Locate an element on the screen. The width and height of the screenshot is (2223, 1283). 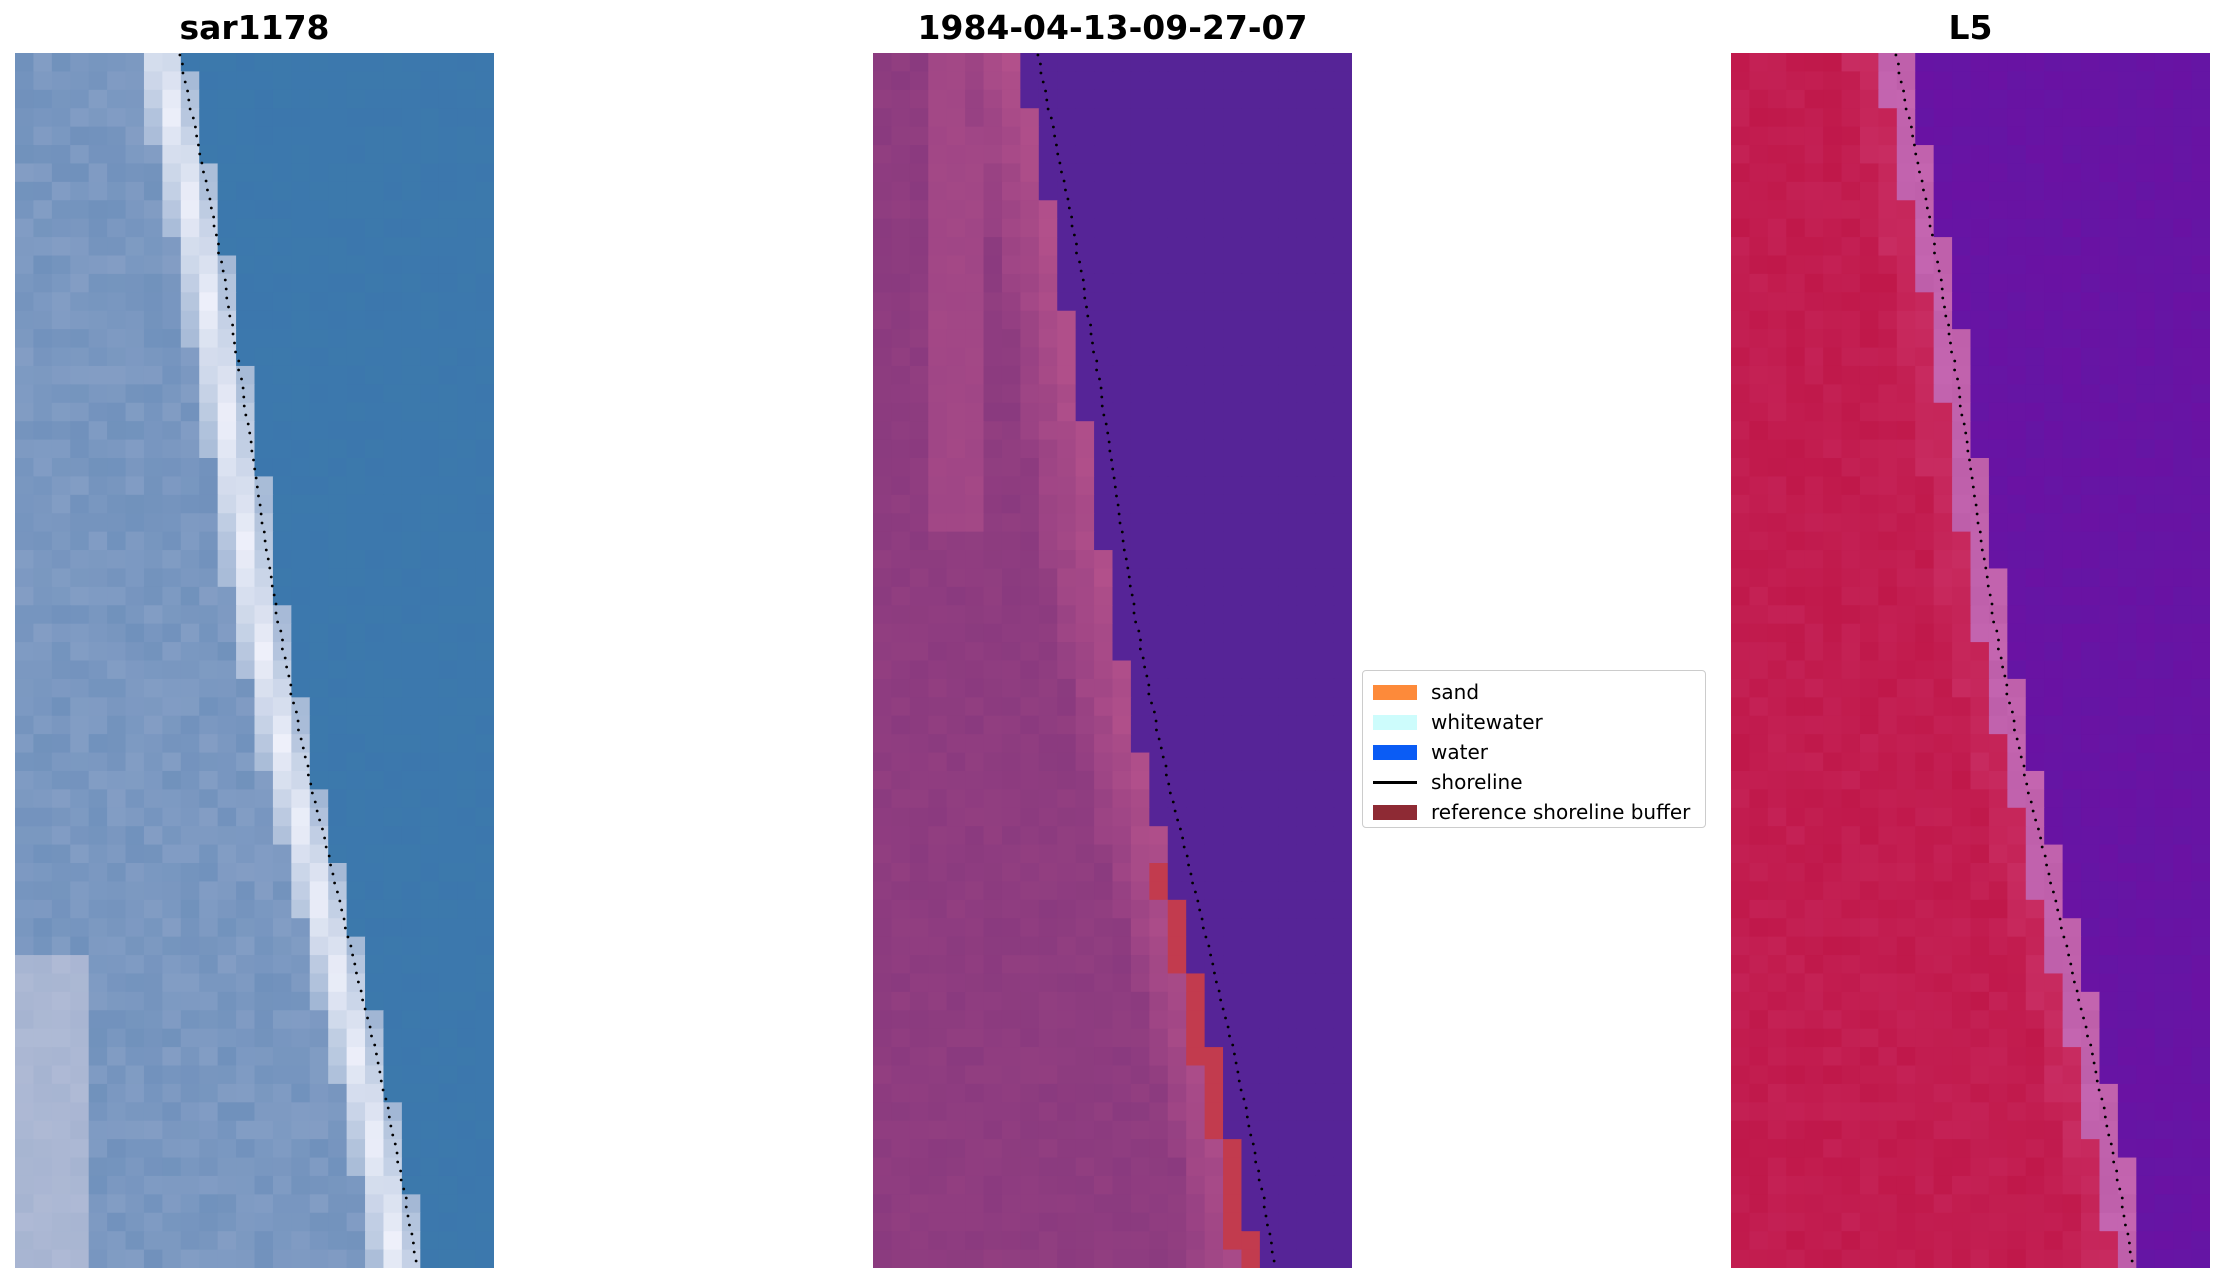
legend-label-whitewater: whitewater is located at coordinates (1487, 722).